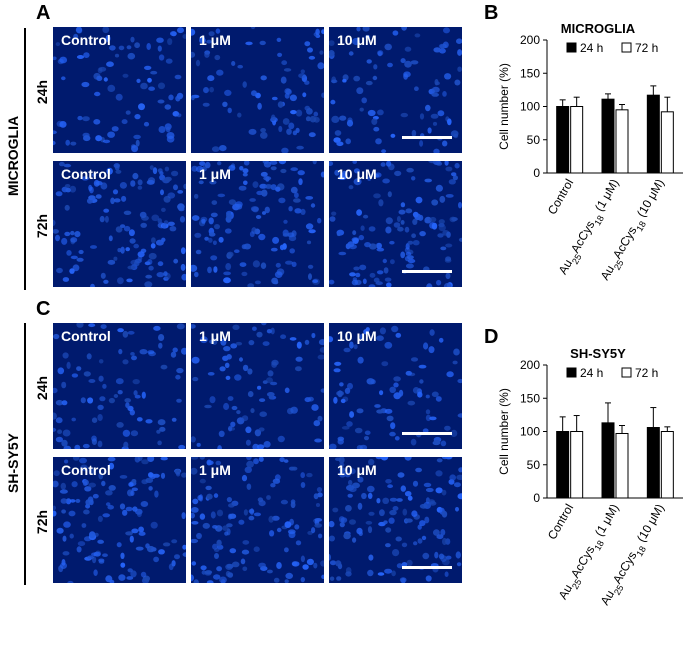  Describe the element at coordinates (560, 522) in the screenshot. I see `x-tick-label: Control` at that location.